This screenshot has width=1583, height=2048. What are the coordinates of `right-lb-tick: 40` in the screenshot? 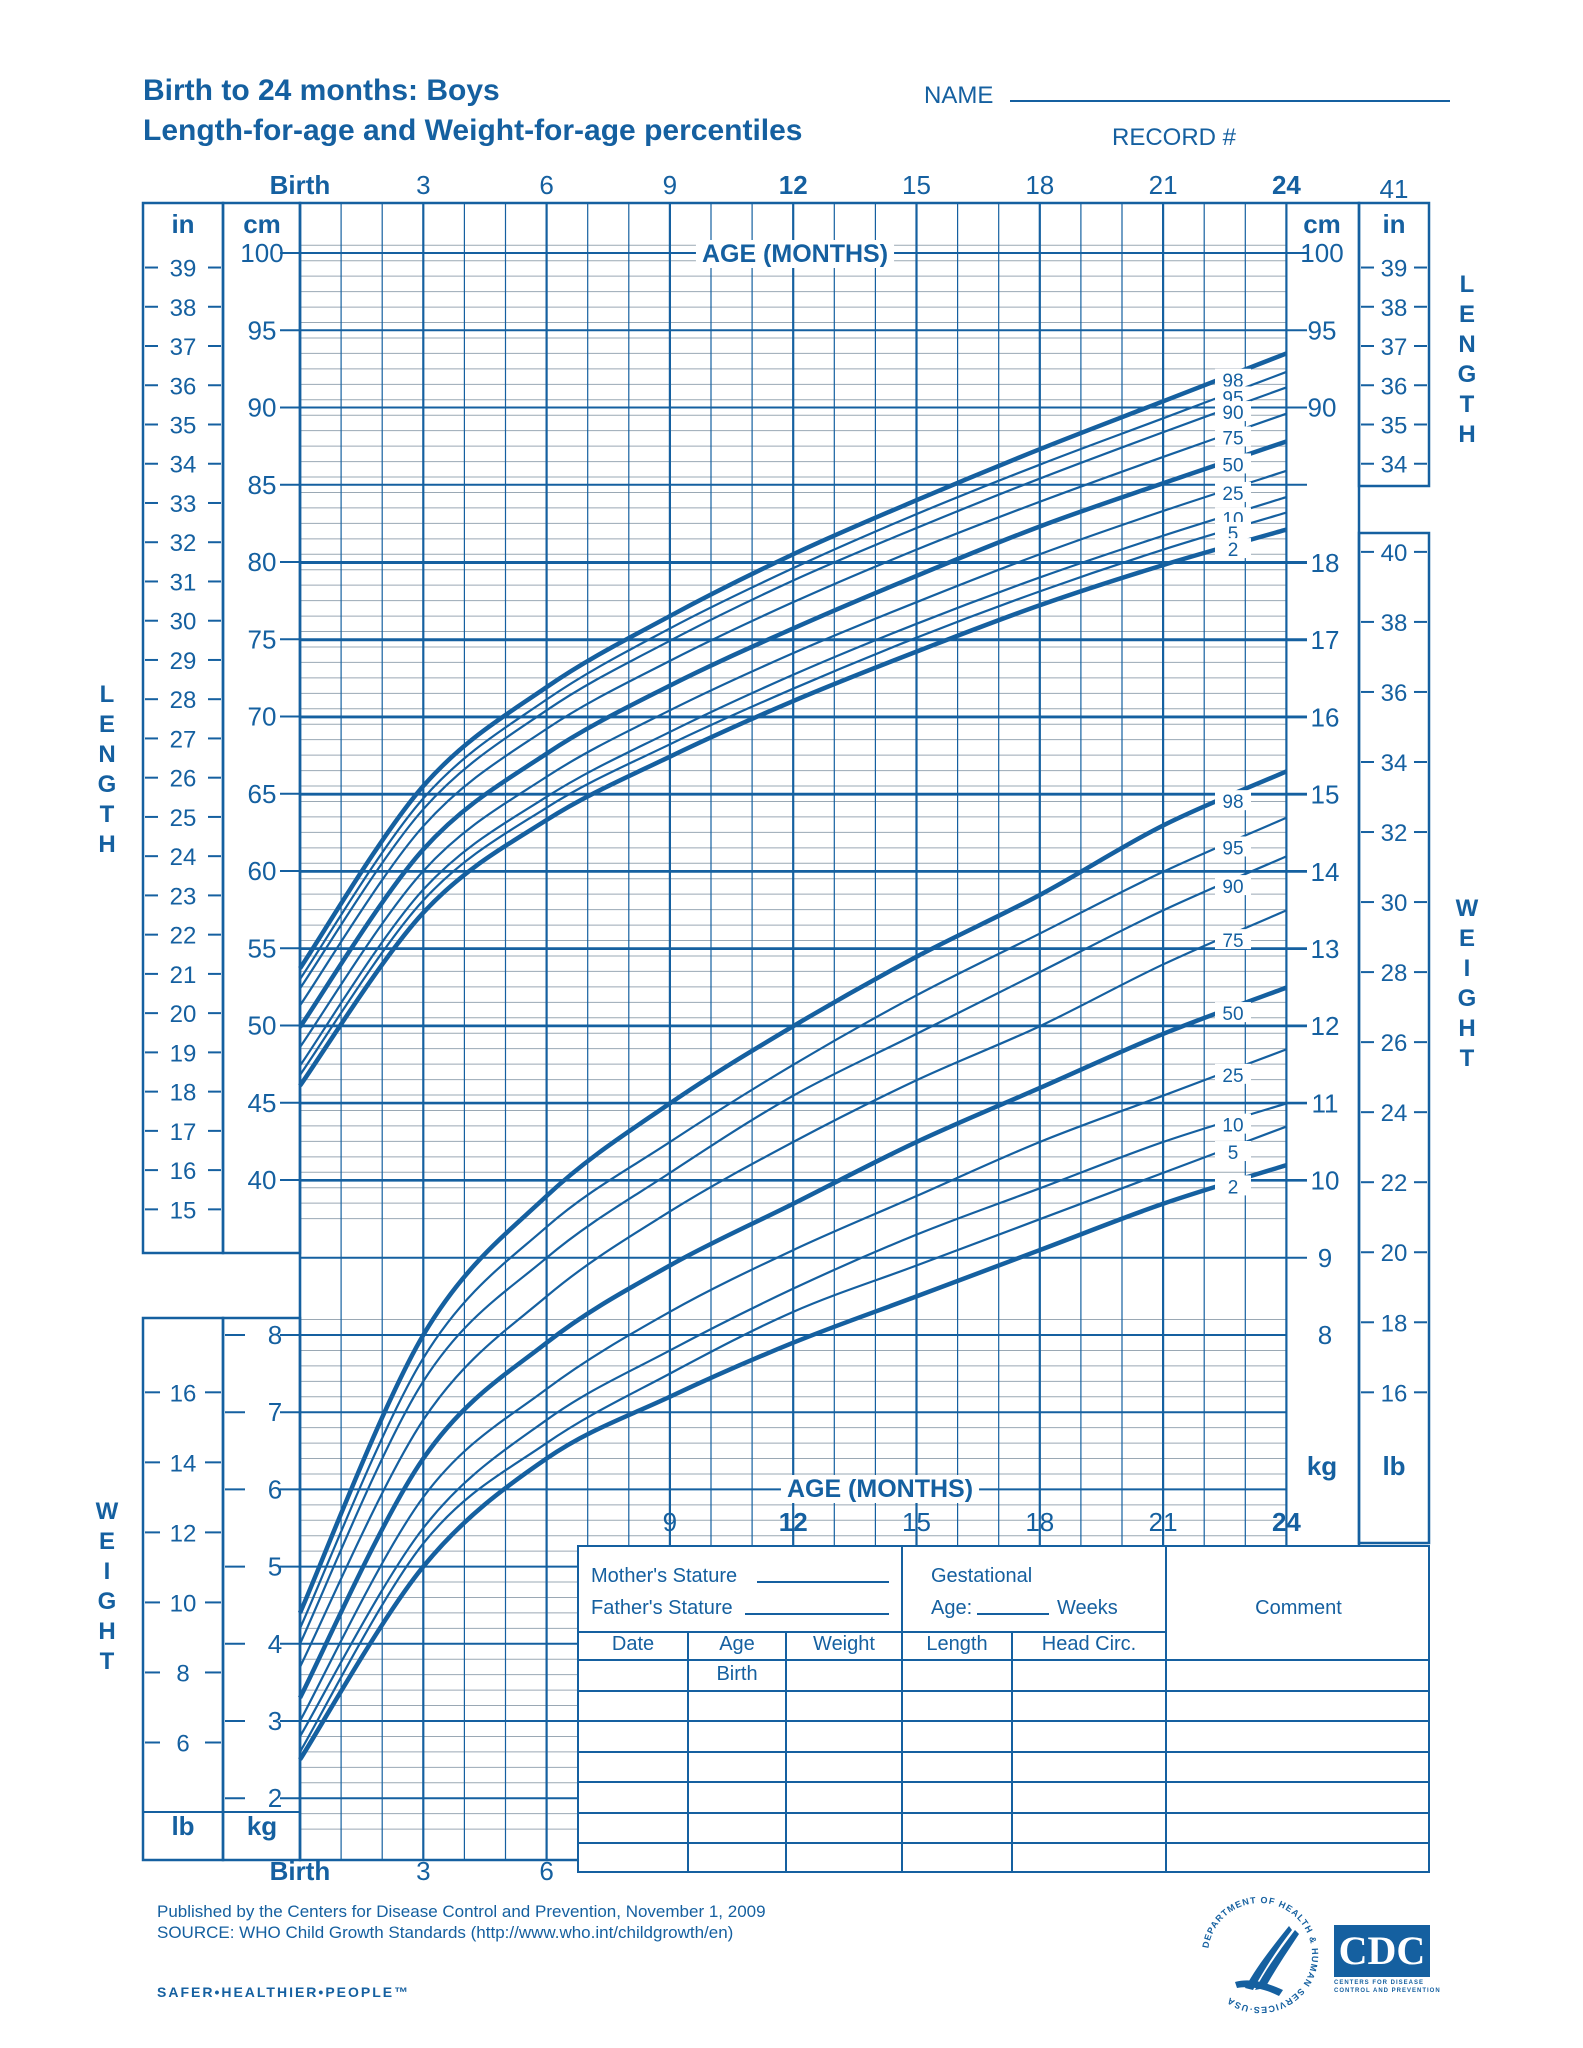 It's located at (1394, 553).